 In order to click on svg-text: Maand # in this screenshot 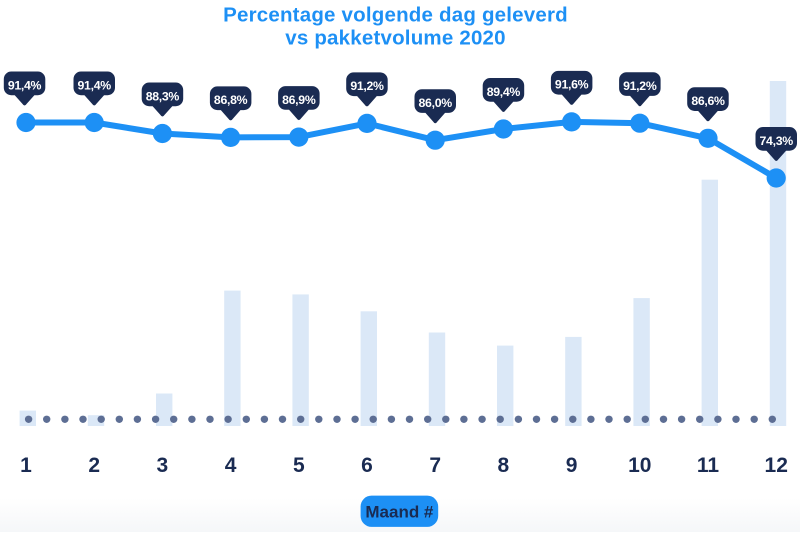, I will do `click(399, 512)`.